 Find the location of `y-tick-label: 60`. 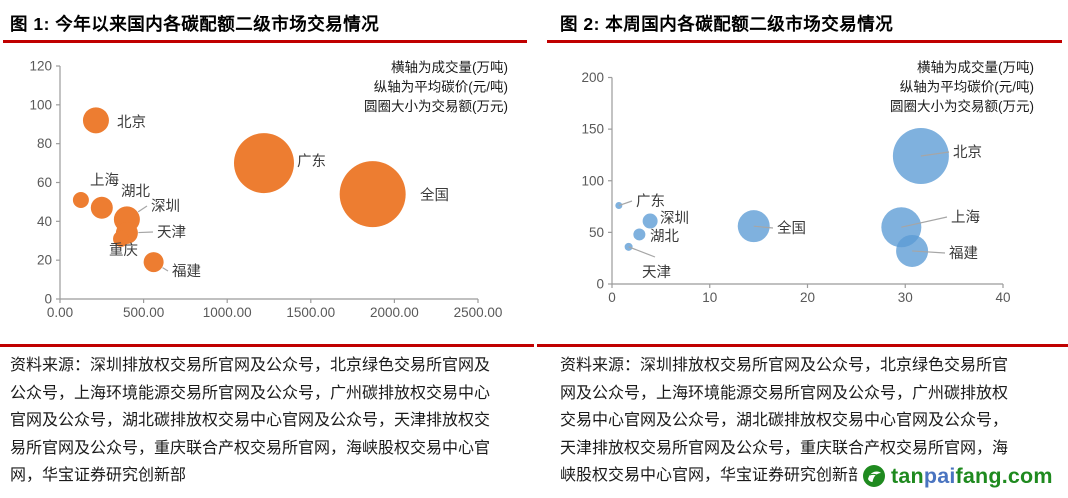

y-tick-label: 60 is located at coordinates (44, 182).